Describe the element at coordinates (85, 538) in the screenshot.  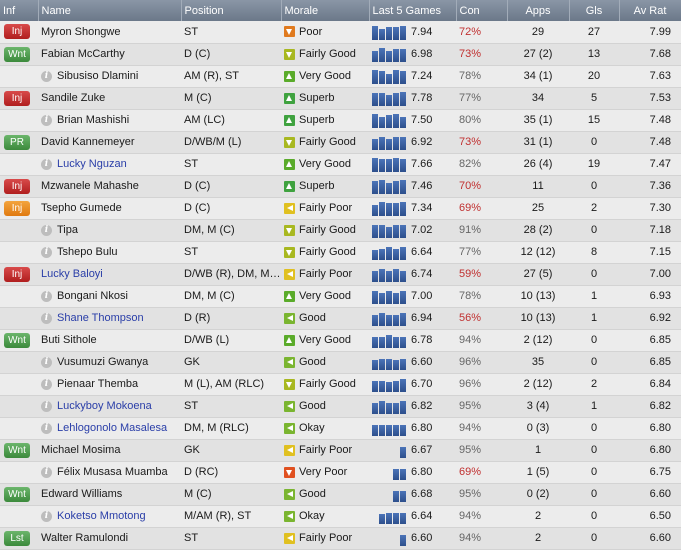
I see `player-name: Walter Ramulondi` at that location.